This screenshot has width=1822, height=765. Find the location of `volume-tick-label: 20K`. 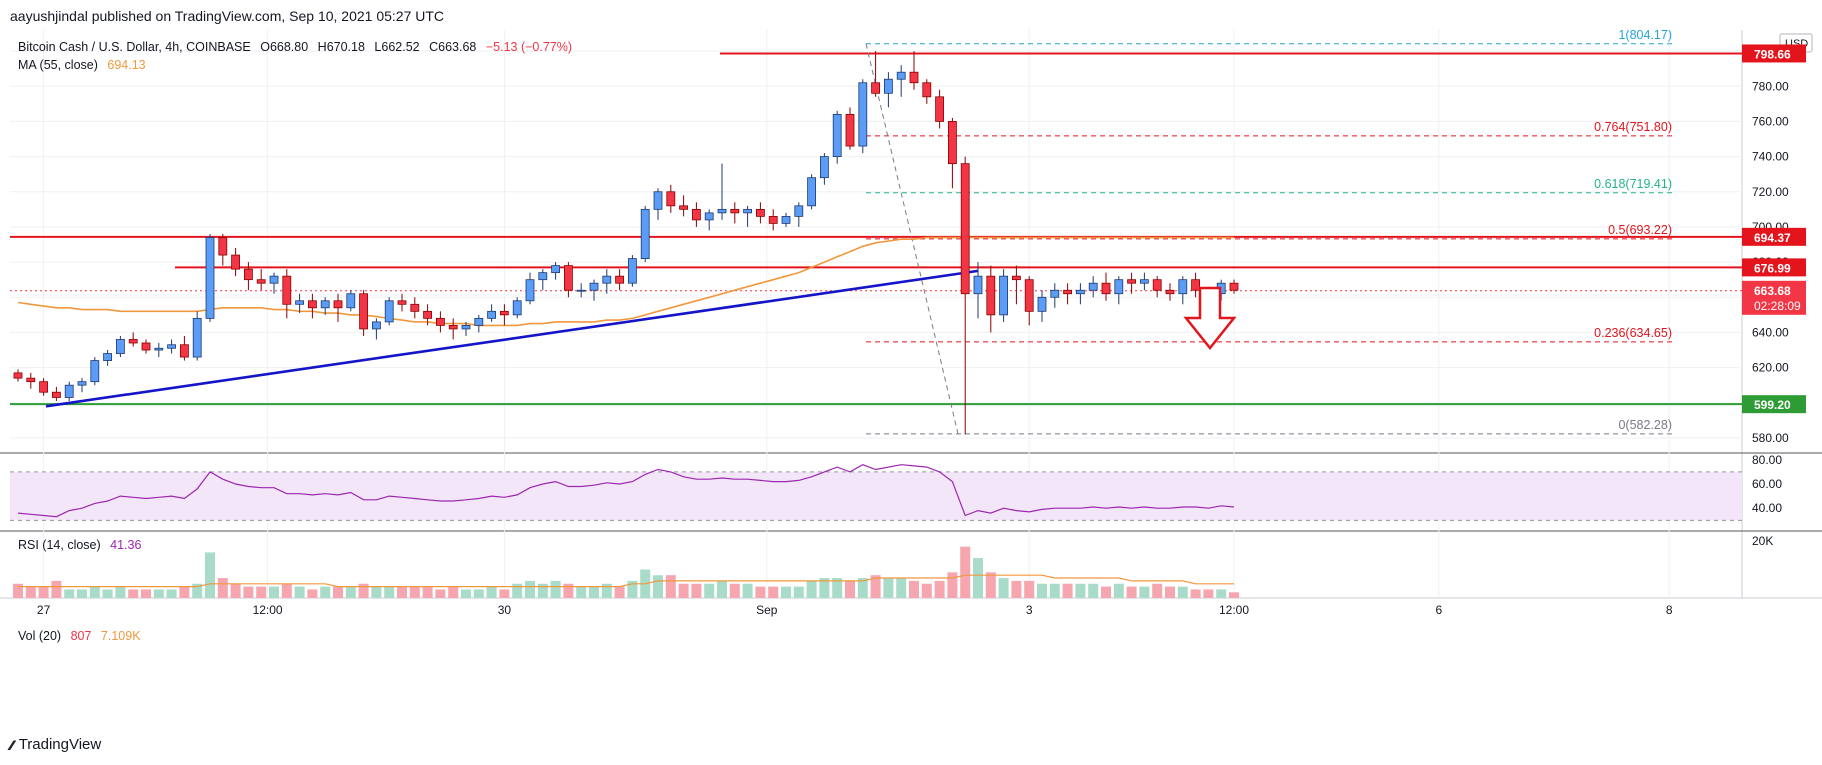

volume-tick-label: 20K is located at coordinates (1762, 541).